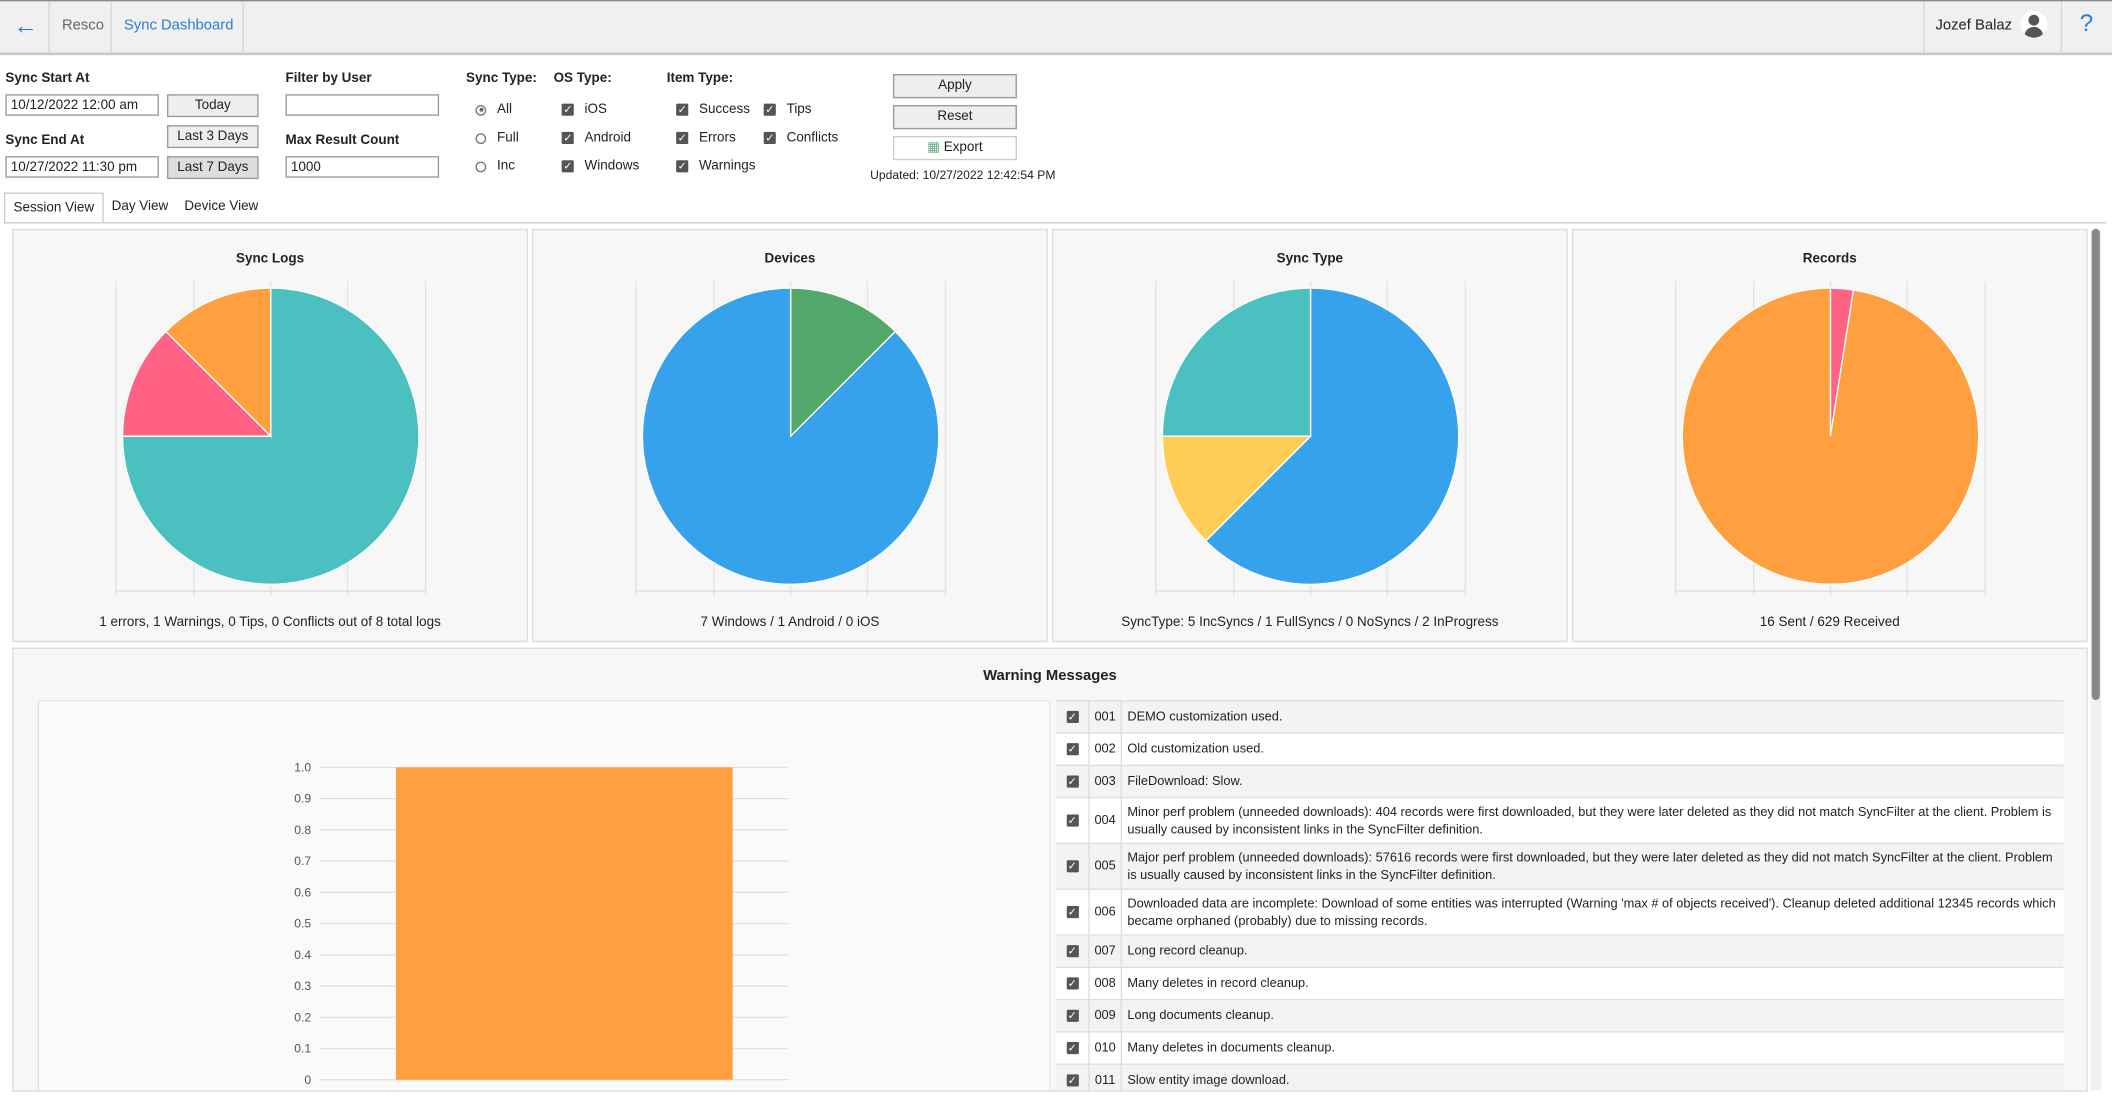 Image resolution: width=2112 pixels, height=1108 pixels. What do you see at coordinates (271, 439) in the screenshot?
I see `sync-logs-pie-chart` at bounding box center [271, 439].